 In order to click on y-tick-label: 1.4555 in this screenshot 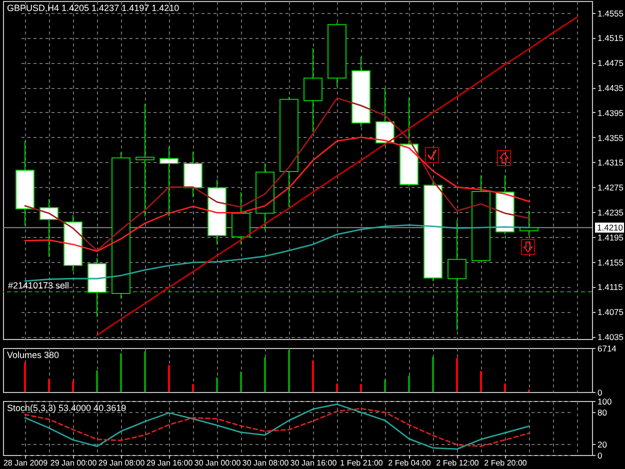, I will do `click(611, 13)`.